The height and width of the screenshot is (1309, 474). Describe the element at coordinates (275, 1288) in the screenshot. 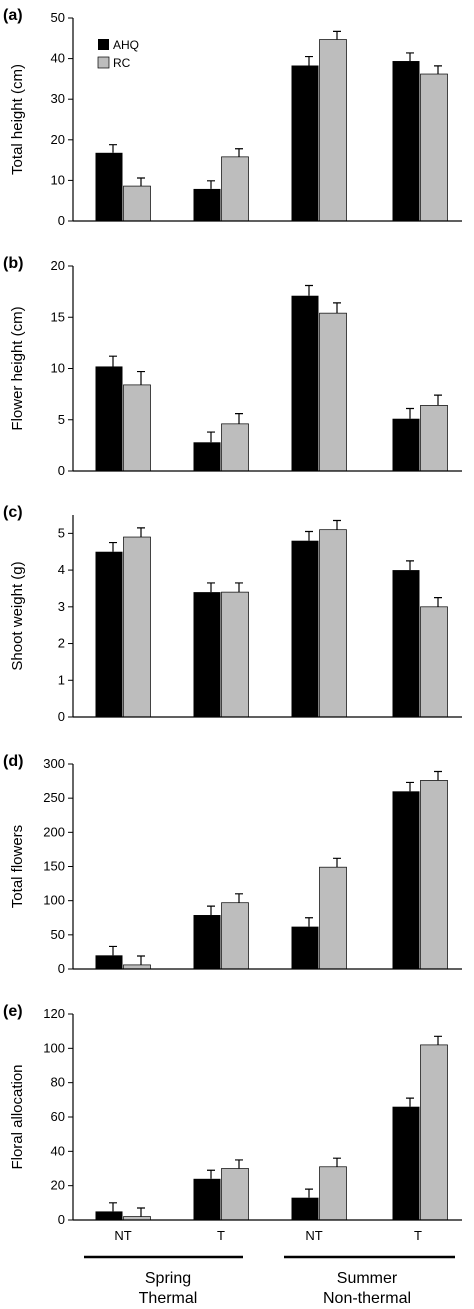

I see `group-labels: Spring Thermal Summer Non-thermal` at that location.